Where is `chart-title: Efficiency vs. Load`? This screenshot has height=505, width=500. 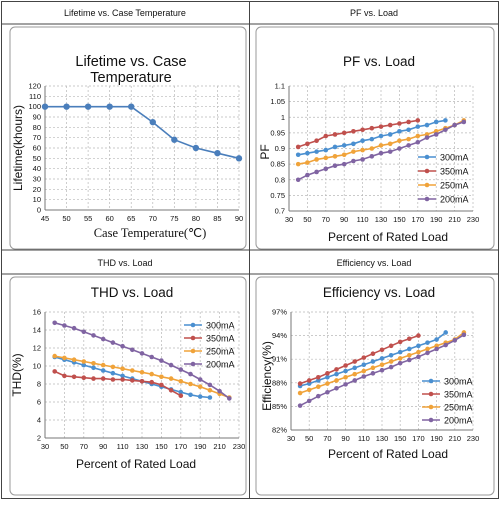
chart-title: Efficiency vs. Load is located at coordinates (379, 292).